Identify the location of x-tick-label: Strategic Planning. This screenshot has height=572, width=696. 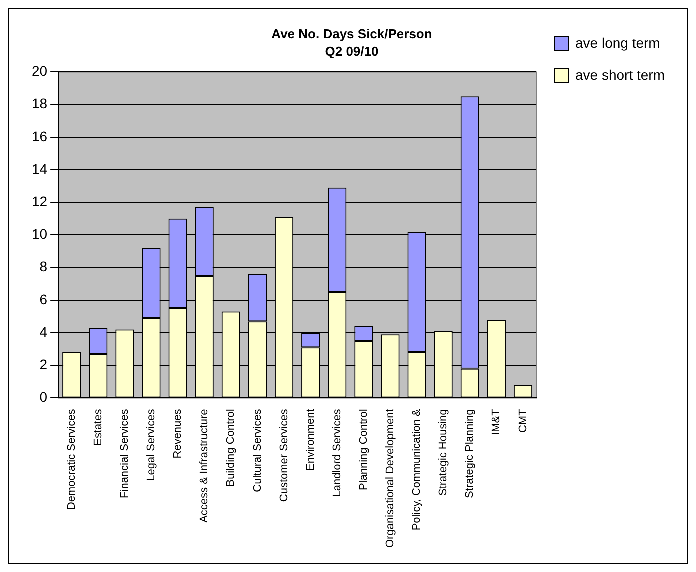
(470, 453).